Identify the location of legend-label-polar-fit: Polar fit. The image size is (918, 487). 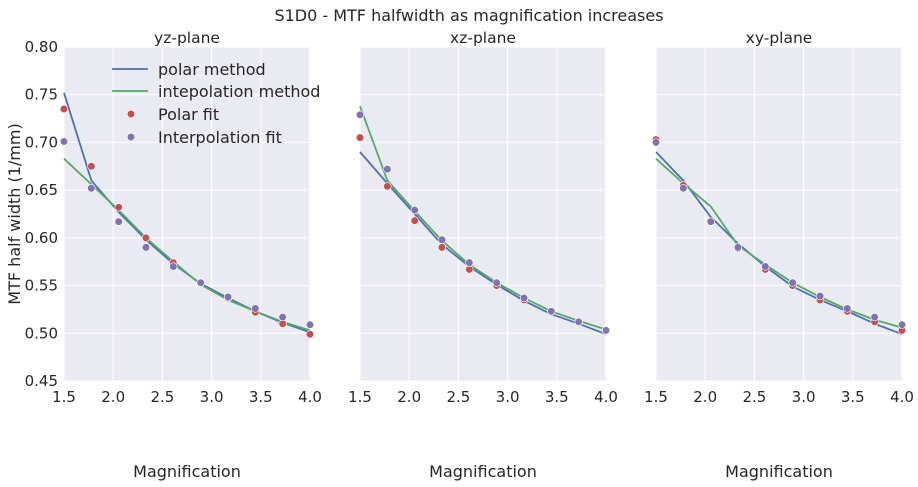
(188, 114).